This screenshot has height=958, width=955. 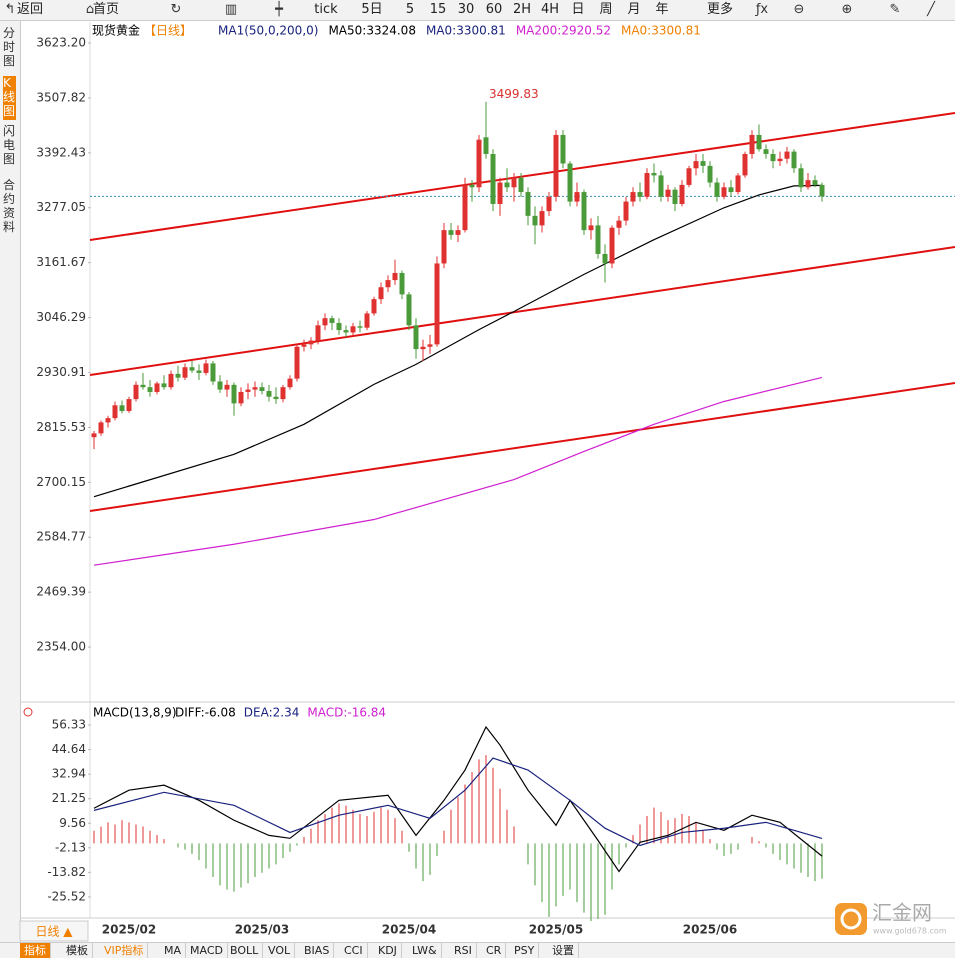 What do you see at coordinates (29, 9) in the screenshot?
I see `toolbar-button: 返回` at bounding box center [29, 9].